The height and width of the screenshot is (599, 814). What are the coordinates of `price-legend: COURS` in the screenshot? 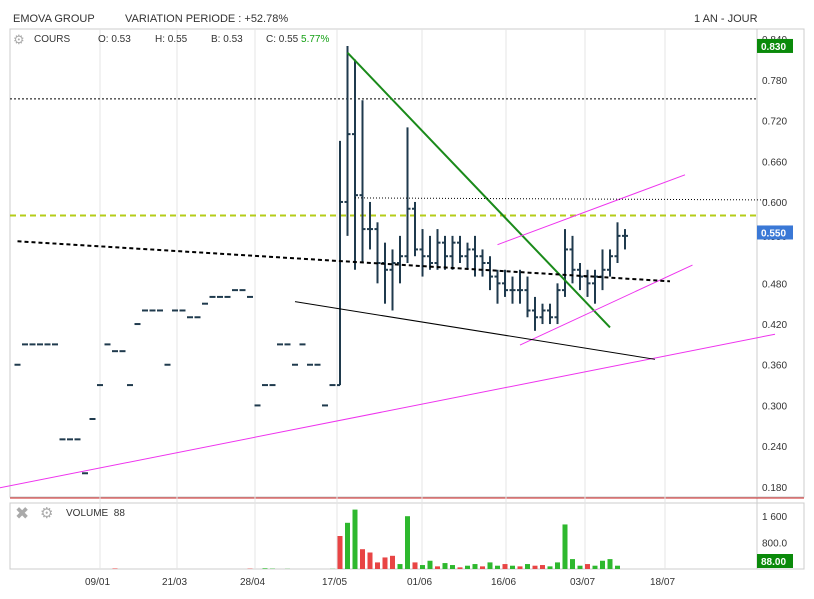 It's located at (52, 39).